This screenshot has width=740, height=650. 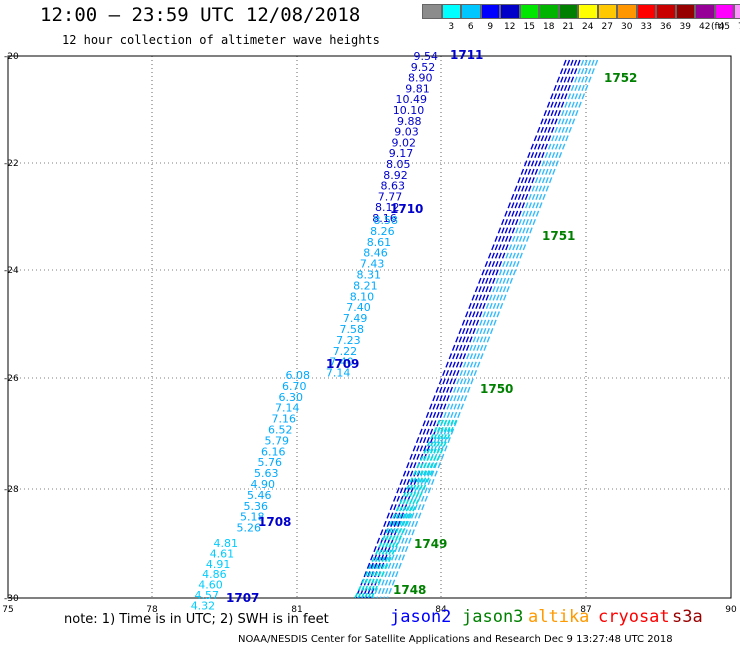 What do you see at coordinates (687, 617) in the screenshot?
I see `satellite-s3a-label: s3a` at bounding box center [687, 617].